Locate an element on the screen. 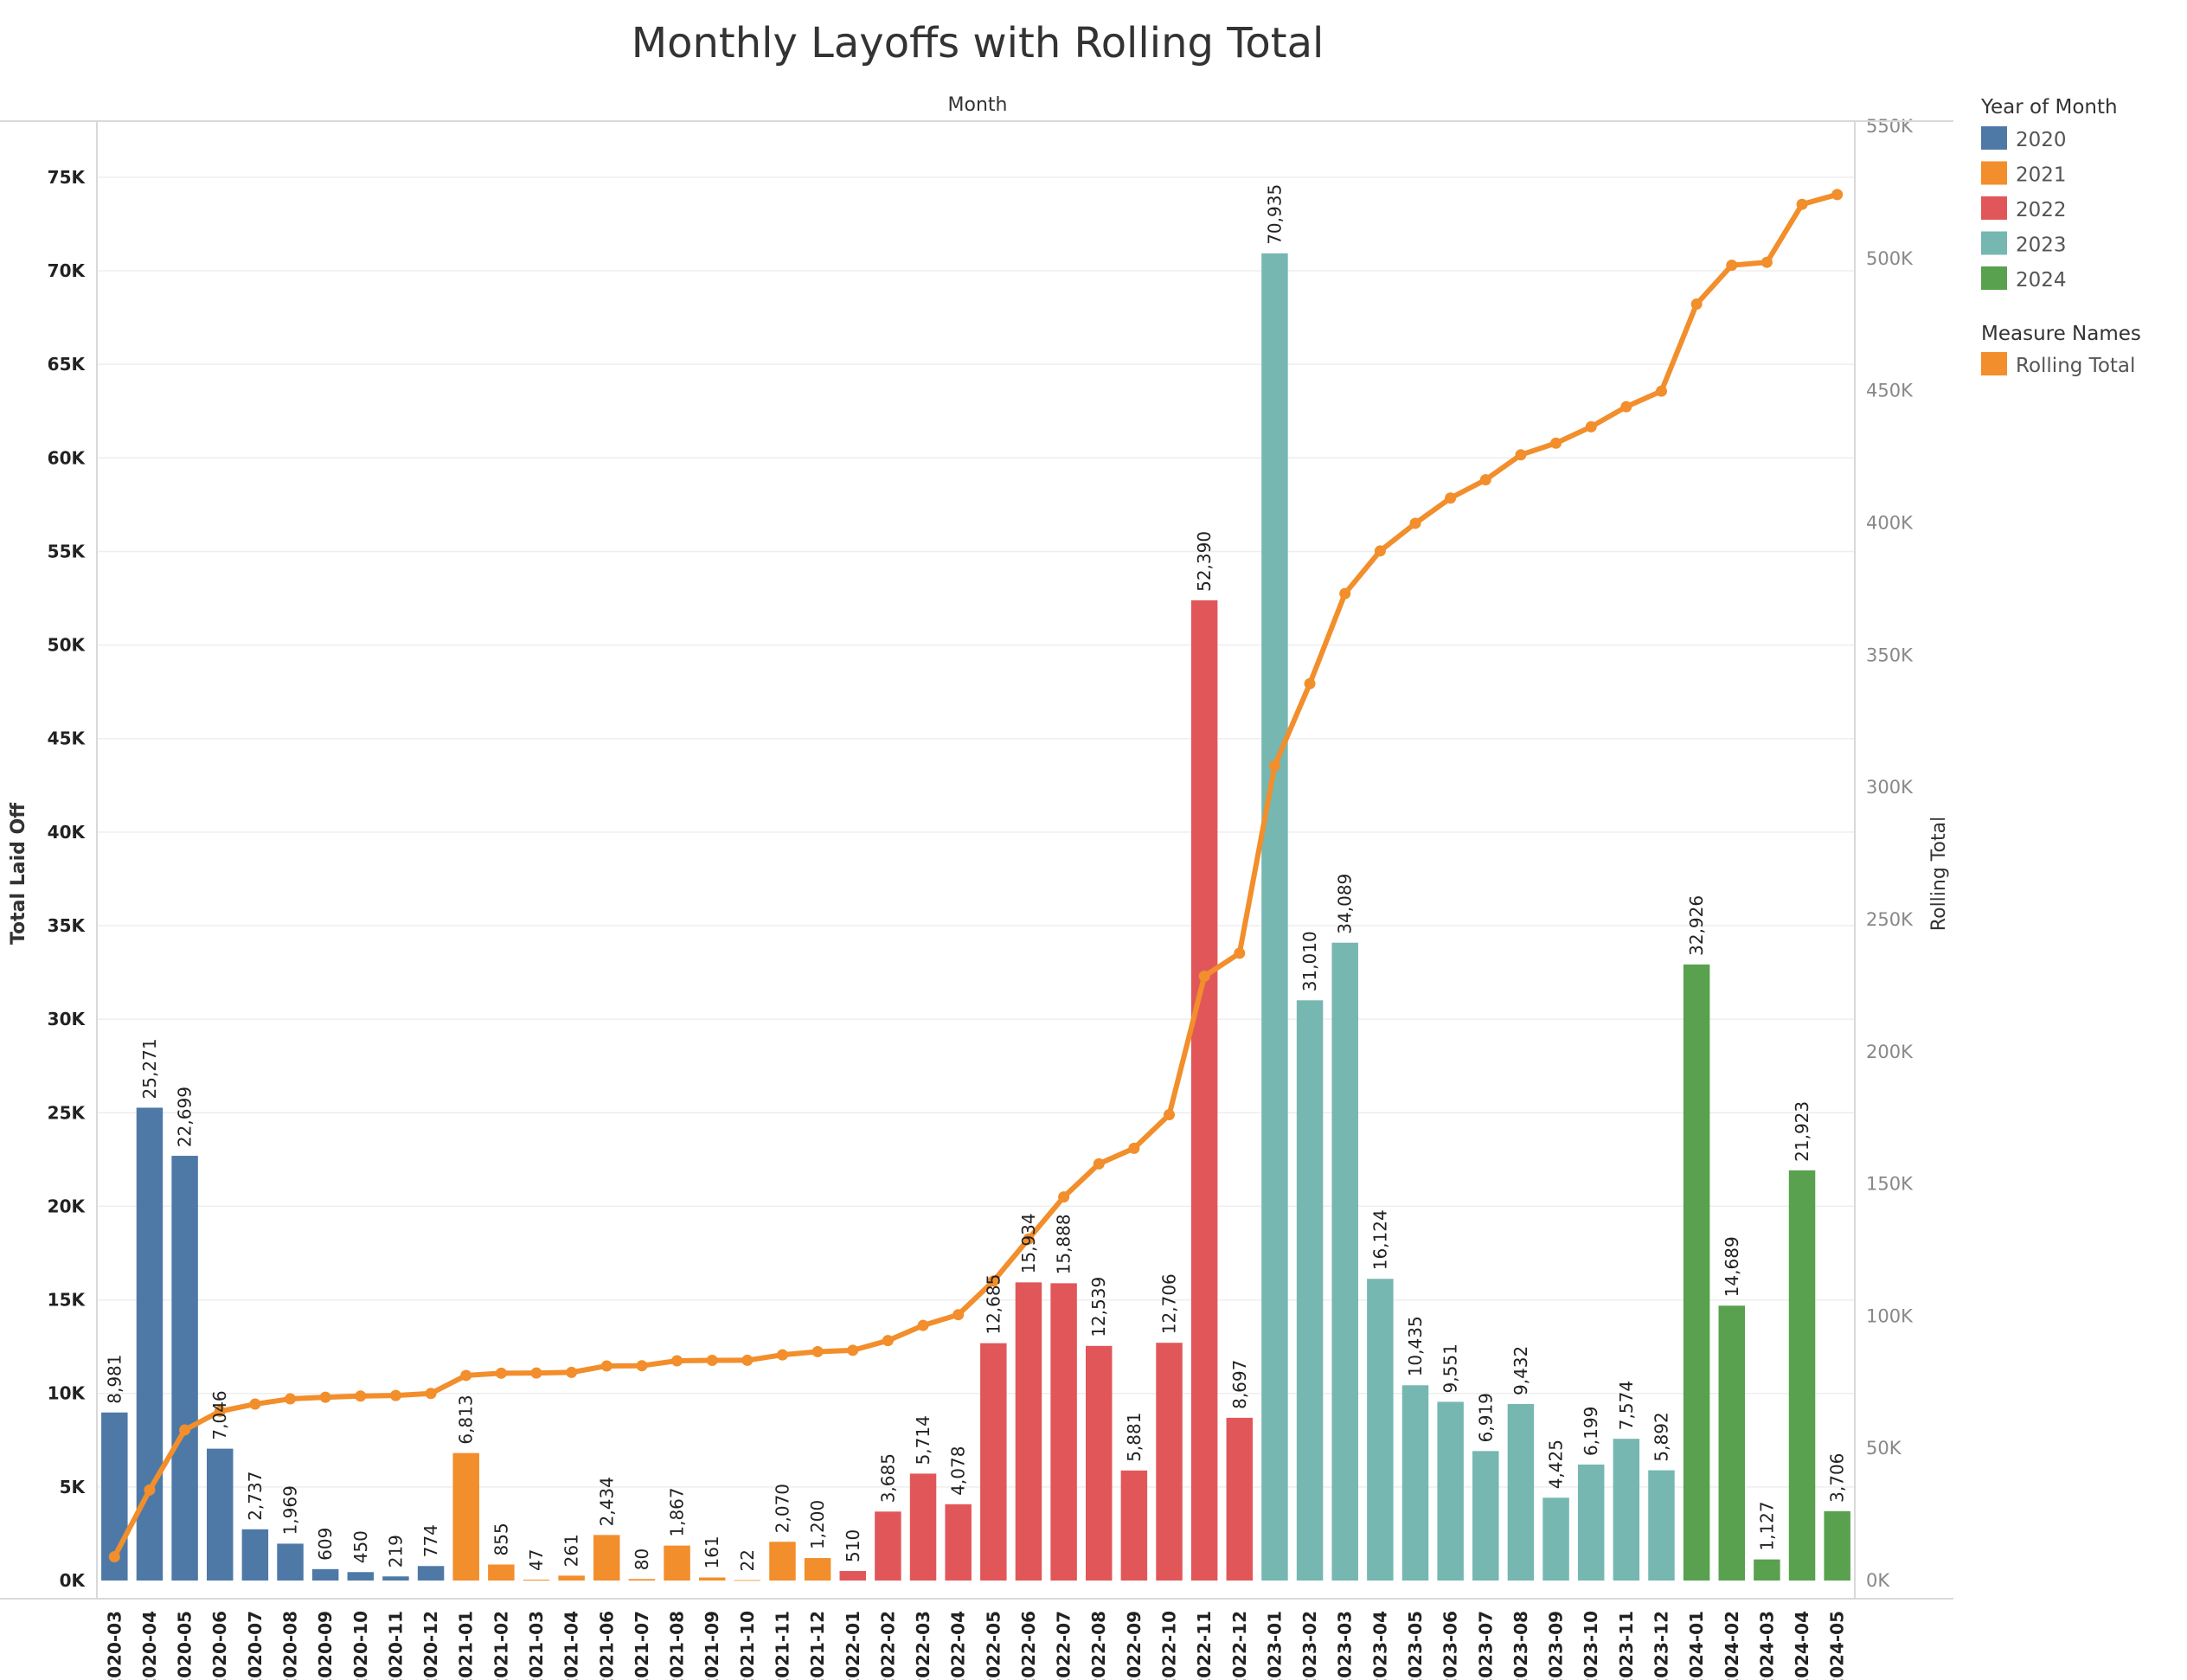 The image size is (2187, 1680). x-tick-label: 2021-02 is located at coordinates (501, 1645).